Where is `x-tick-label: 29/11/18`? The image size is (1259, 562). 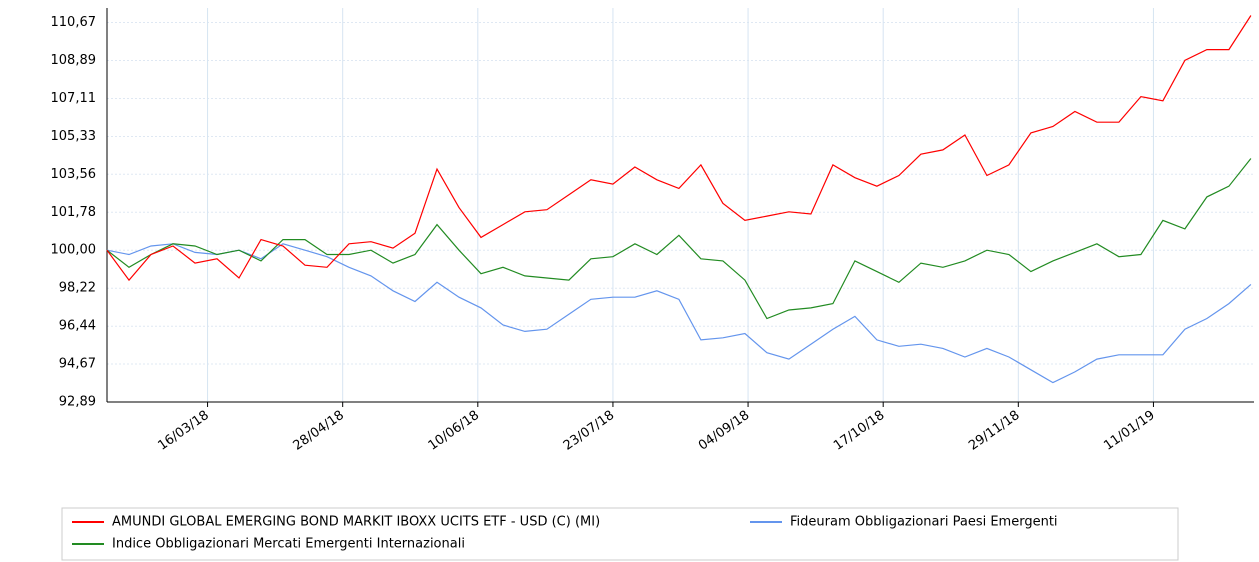
x-tick-label: 29/11/18 is located at coordinates (994, 431).